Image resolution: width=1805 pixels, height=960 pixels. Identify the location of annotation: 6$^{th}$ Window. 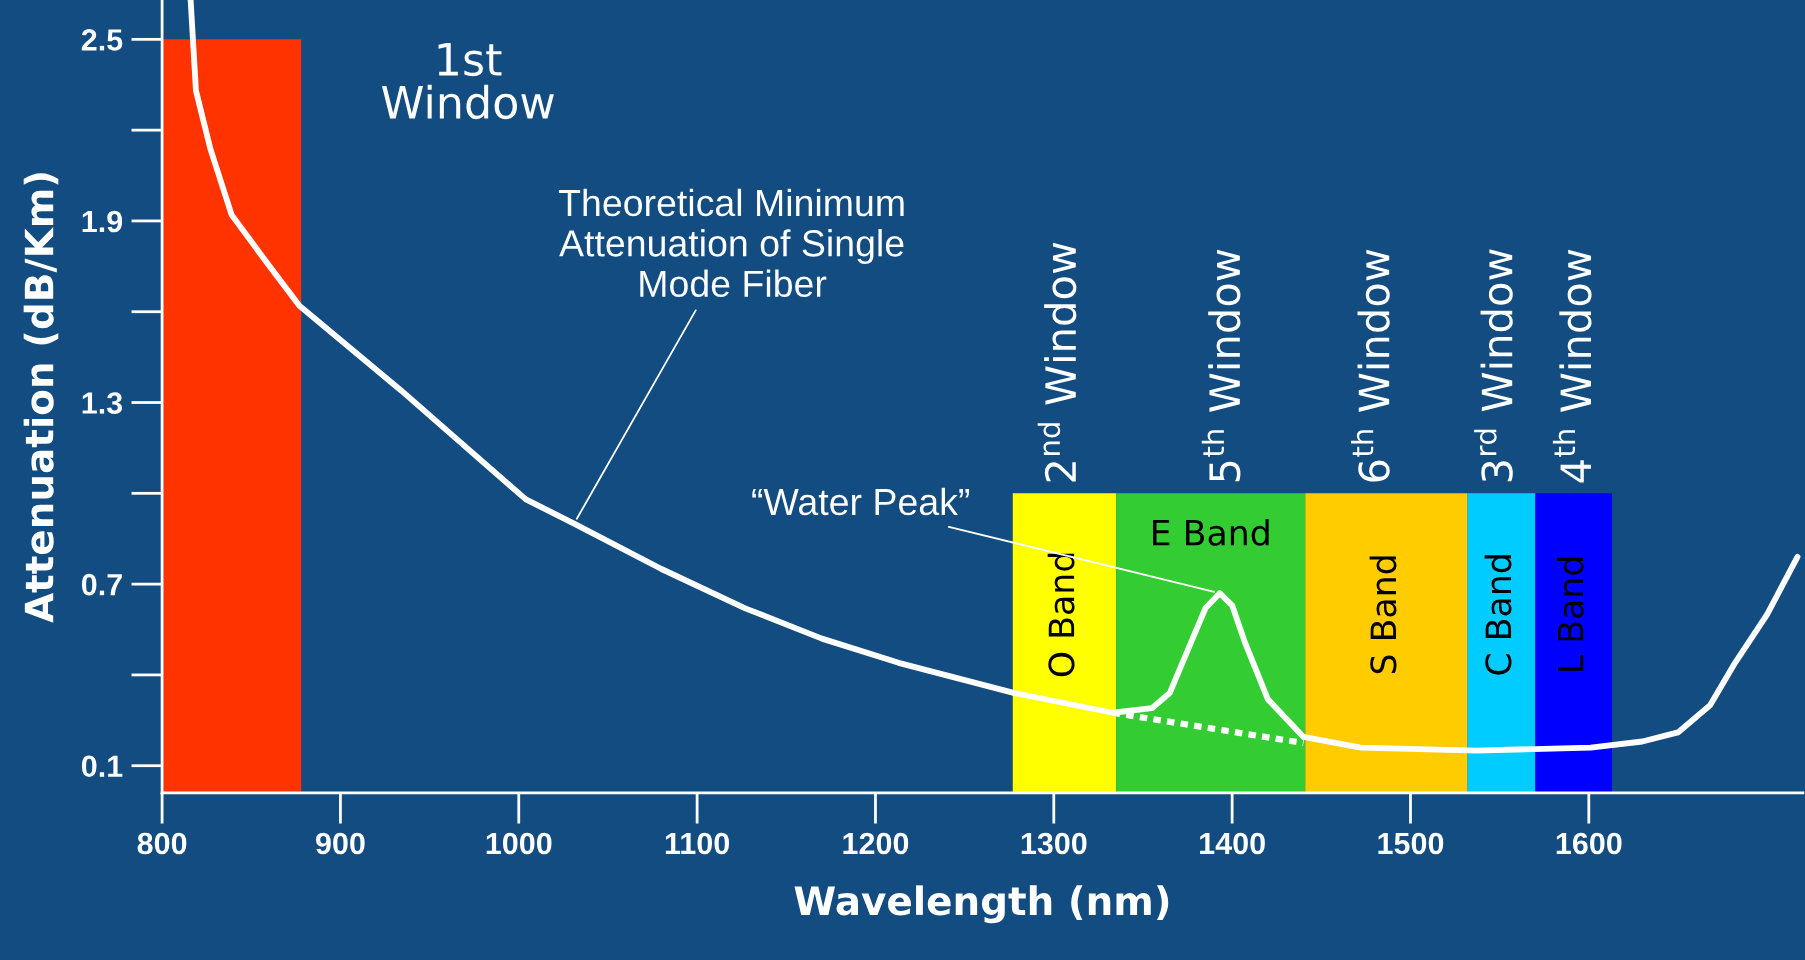
(1370, 365).